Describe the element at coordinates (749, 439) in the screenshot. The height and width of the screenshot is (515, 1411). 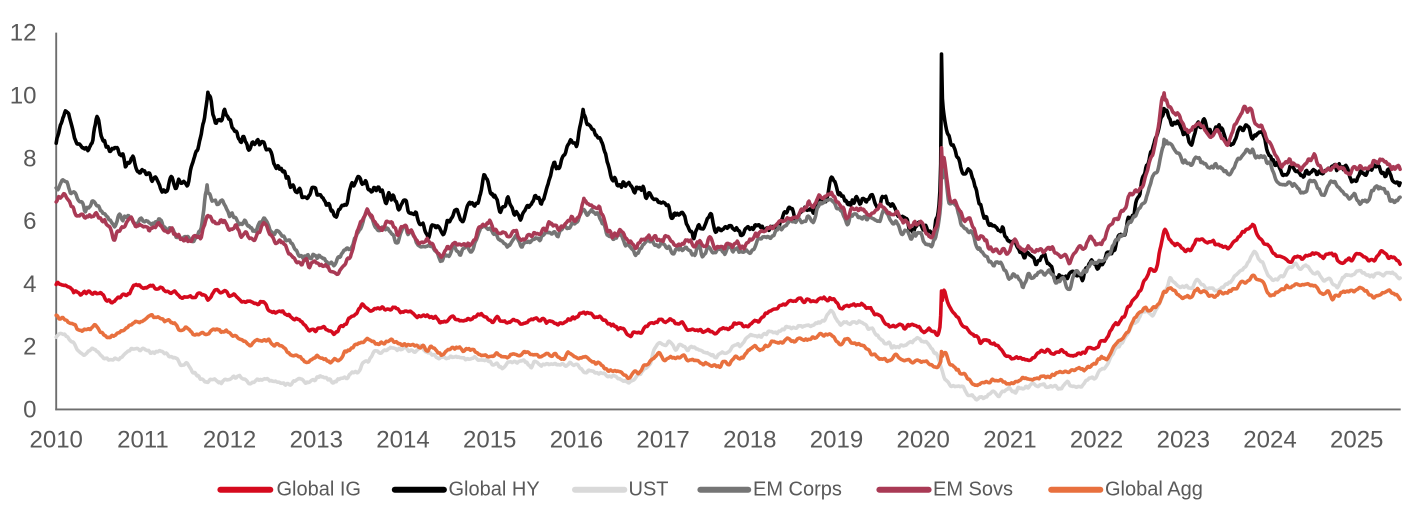
I see `svg-text: 2018` at that location.